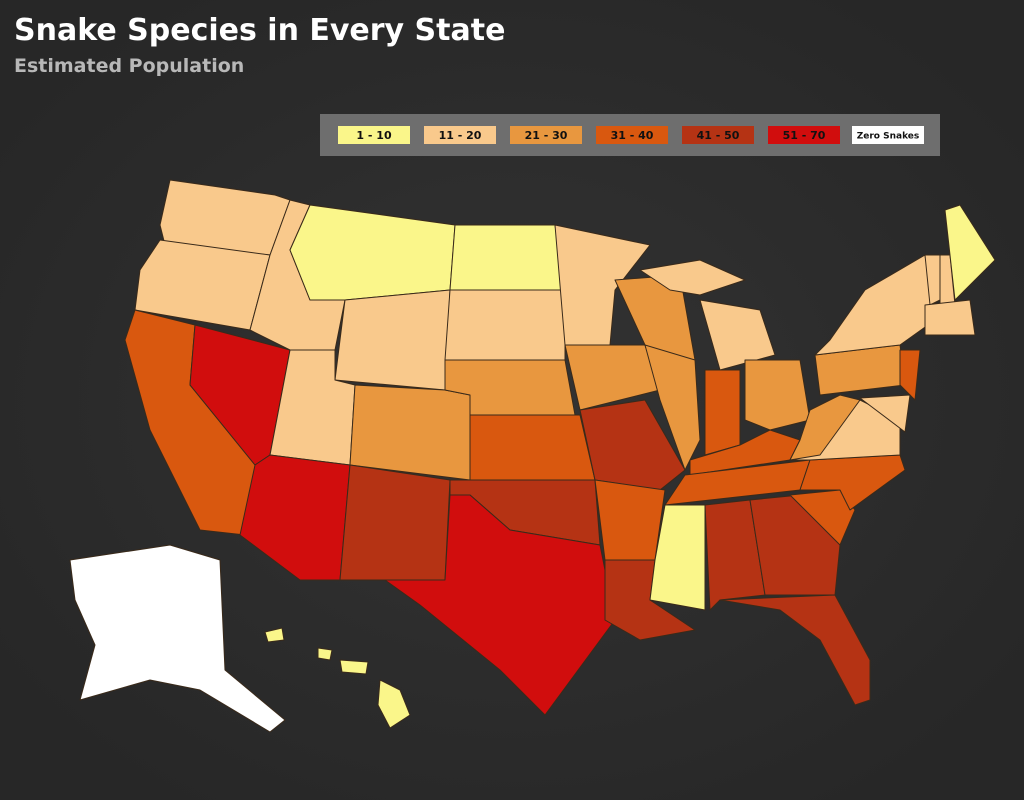 The image size is (1024, 800). What do you see at coordinates (259, 30) in the screenshot?
I see `title: Snake Species in Every State` at bounding box center [259, 30].